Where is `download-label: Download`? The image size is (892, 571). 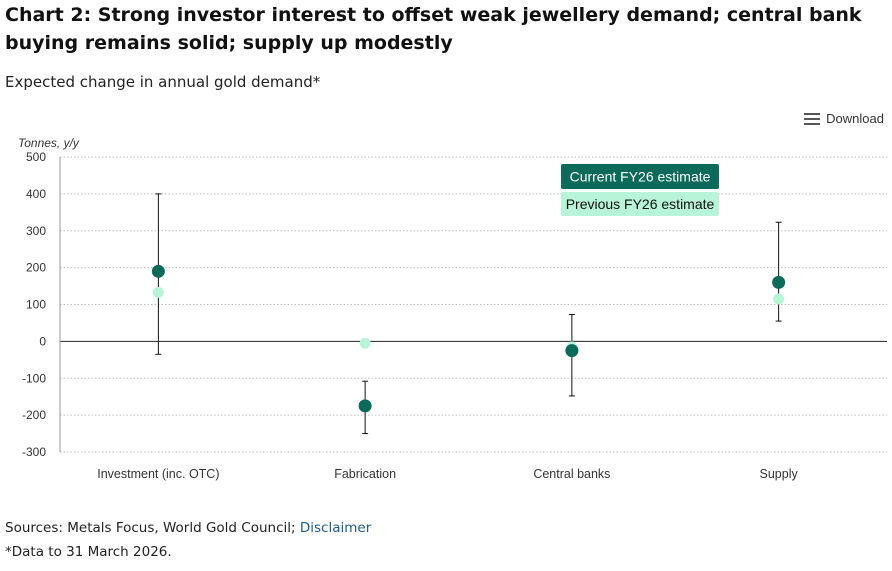
download-label: Download is located at coordinates (855, 118).